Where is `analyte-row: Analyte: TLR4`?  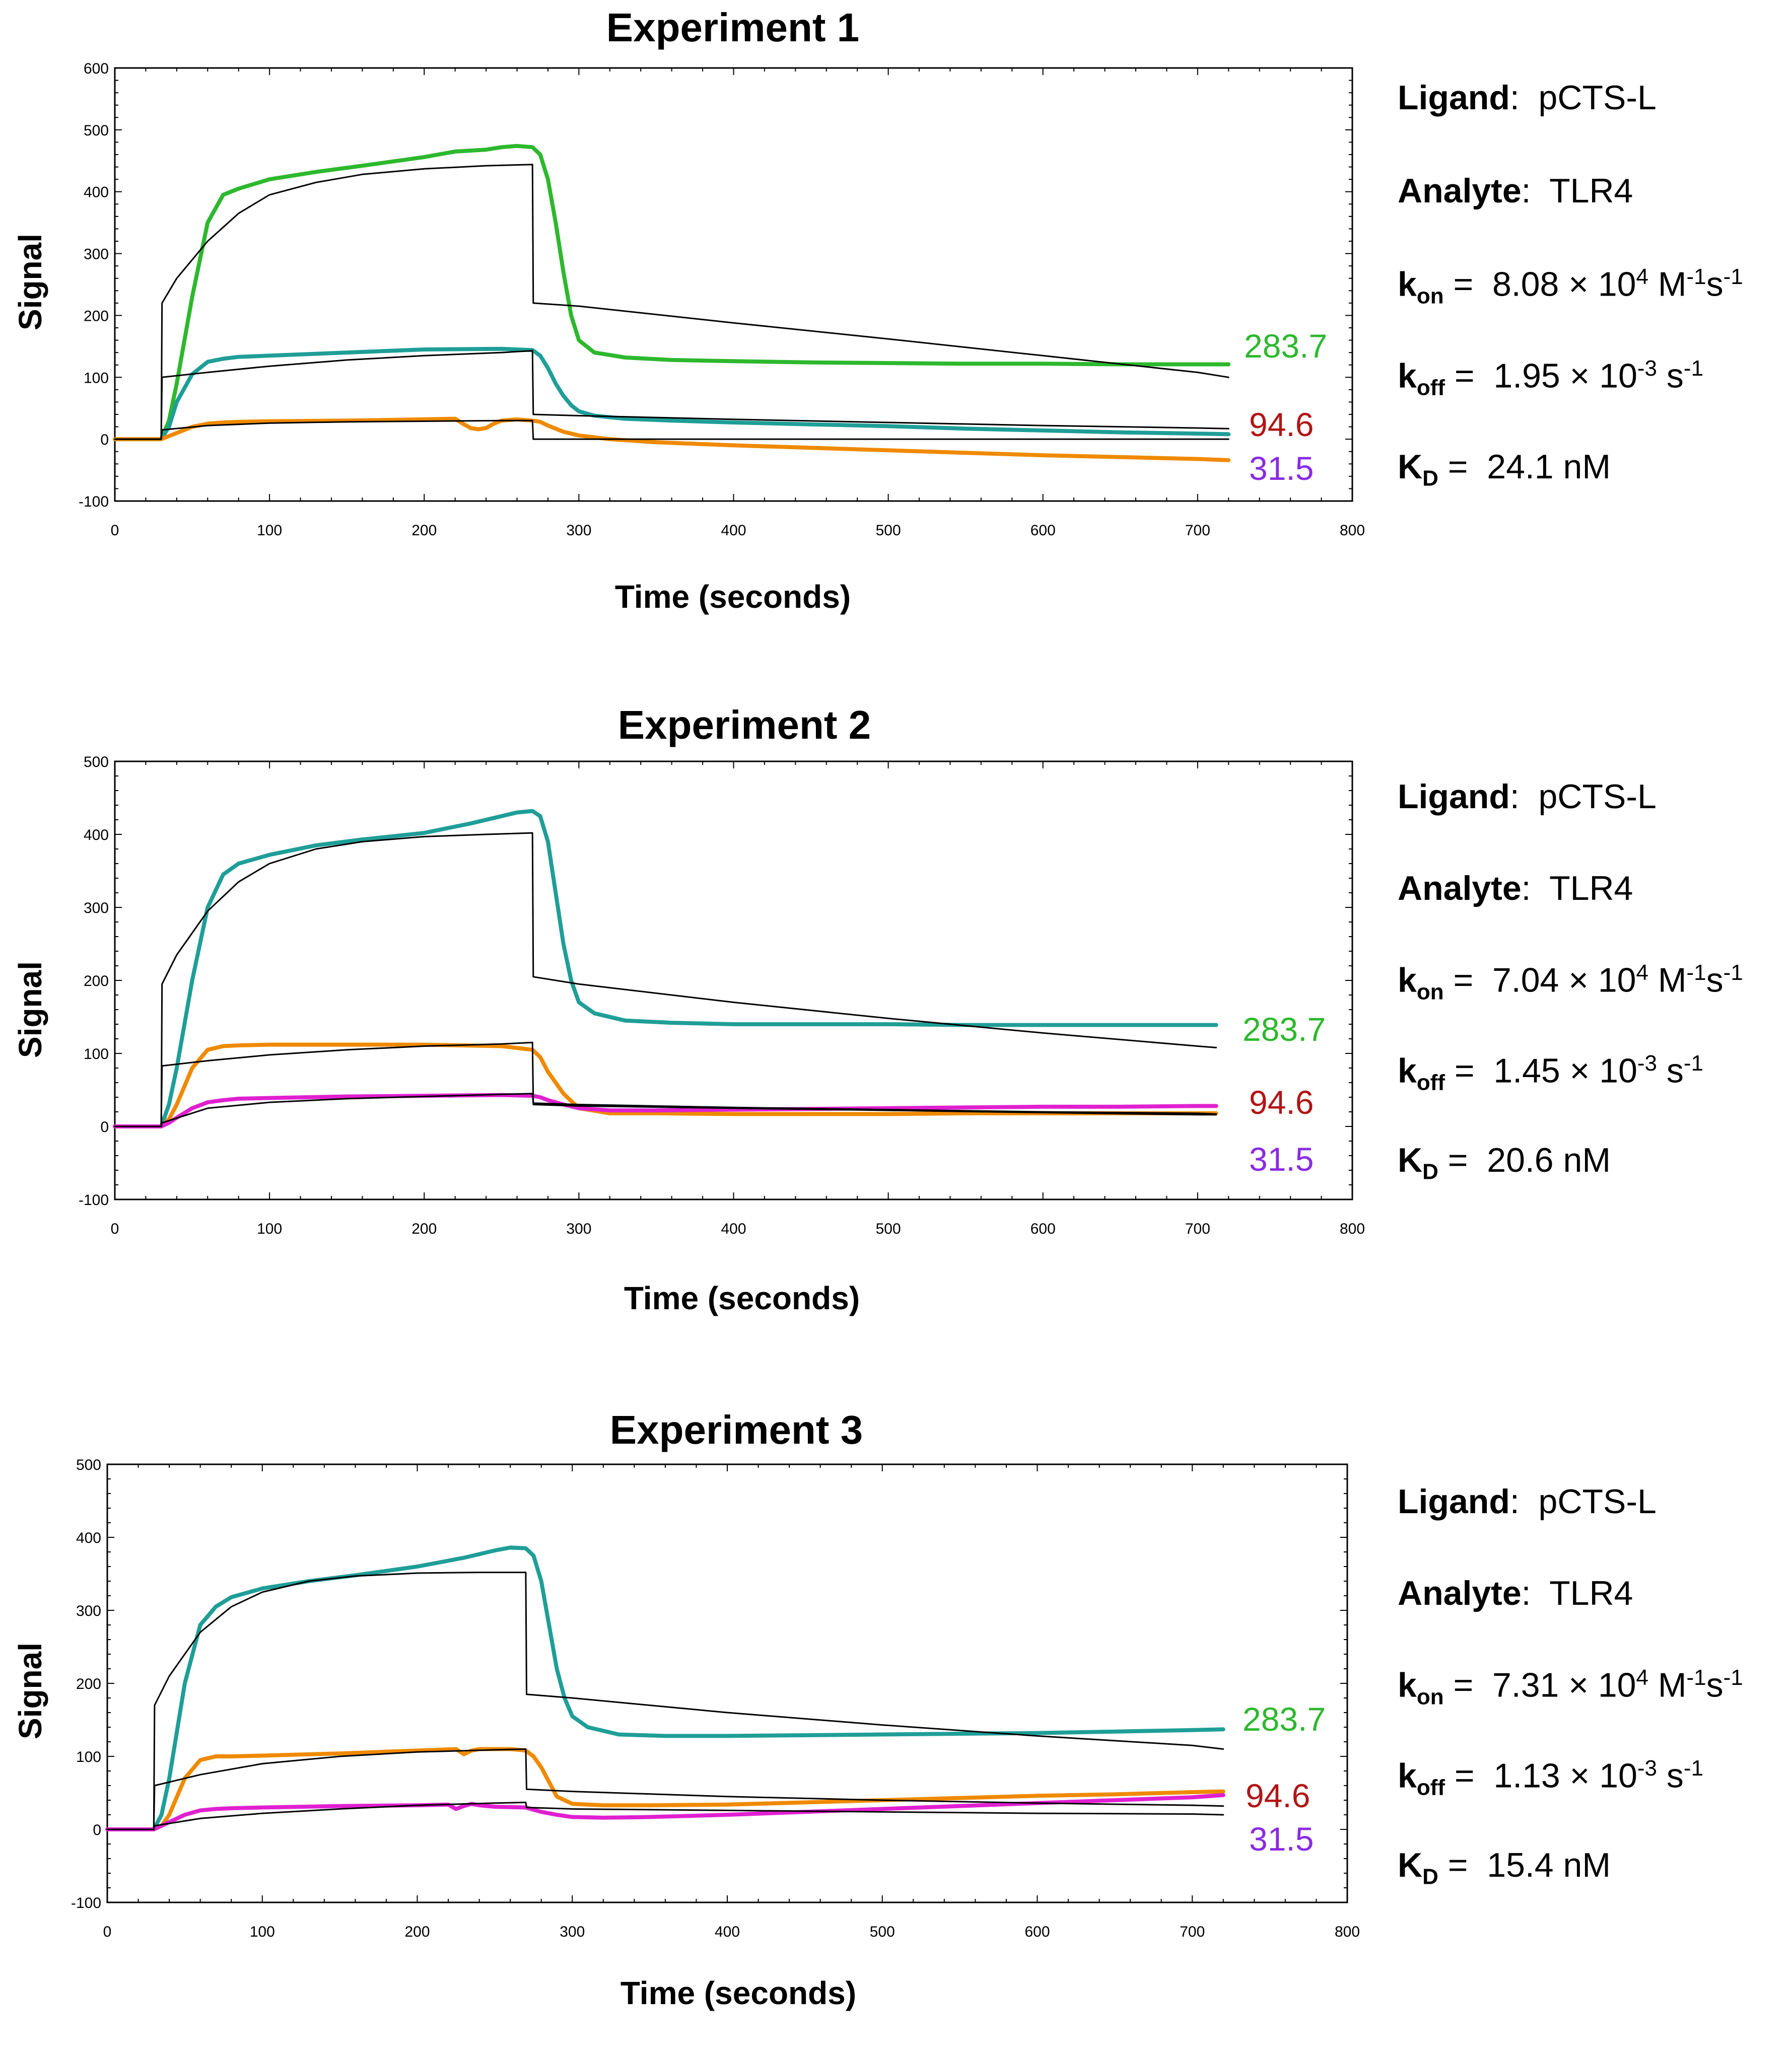 analyte-row: Analyte: TLR4 is located at coordinates (1516, 888).